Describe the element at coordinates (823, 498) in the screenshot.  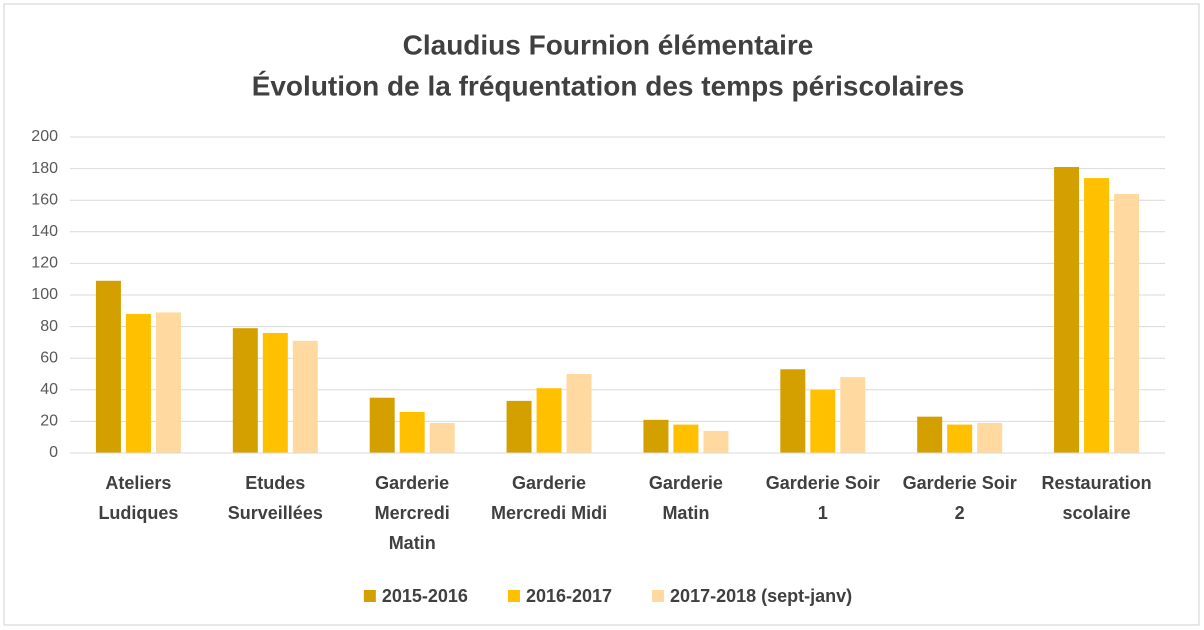
I see `x-tick-label: Garderie Soir 1` at that location.